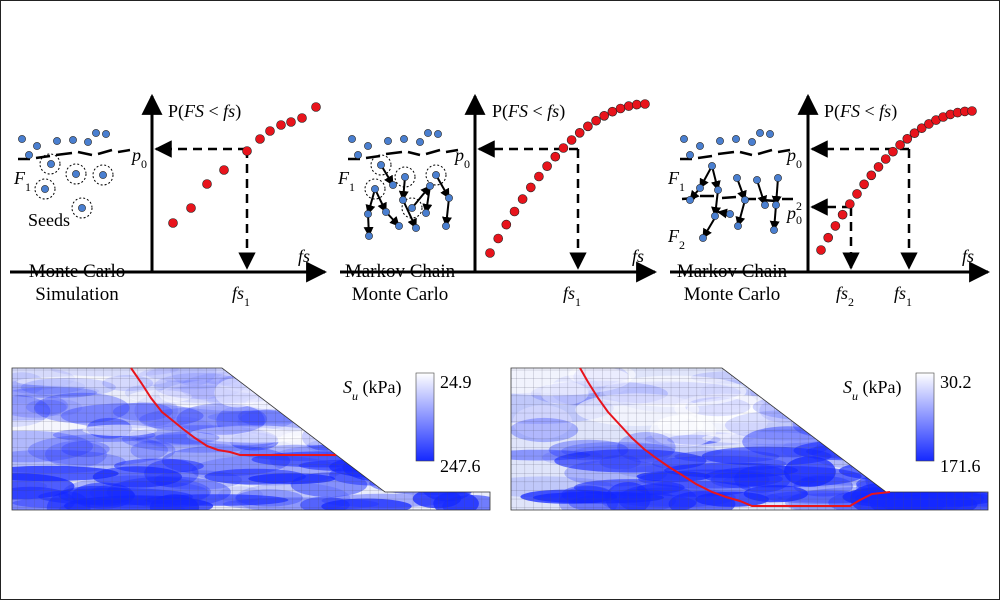  Describe the element at coordinates (233, 411) in the screenshot. I see `failure-surface` at that location.